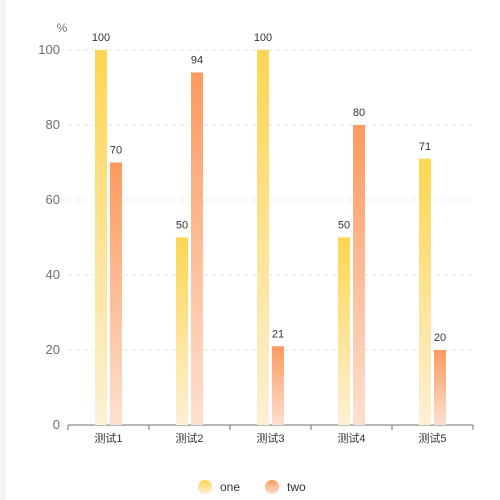 The image size is (500, 500). I want to click on x-tick-label: 测试2, so click(189, 438).